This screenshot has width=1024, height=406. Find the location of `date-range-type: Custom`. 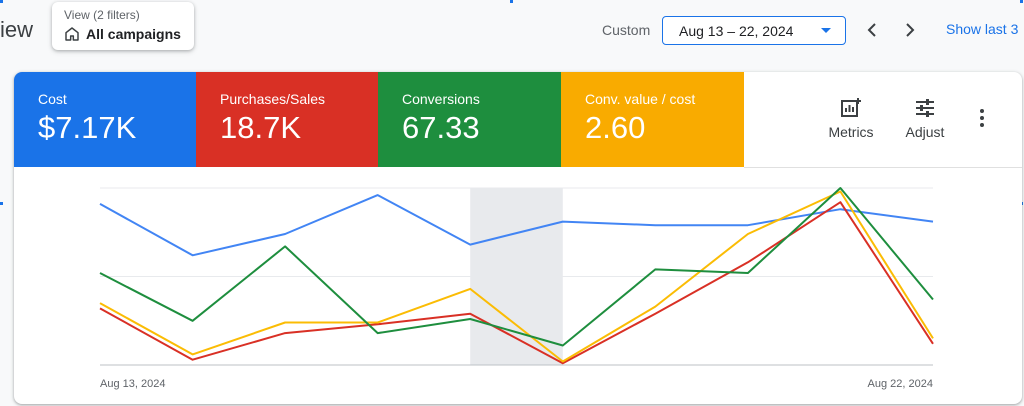

date-range-type: Custom is located at coordinates (626, 30).